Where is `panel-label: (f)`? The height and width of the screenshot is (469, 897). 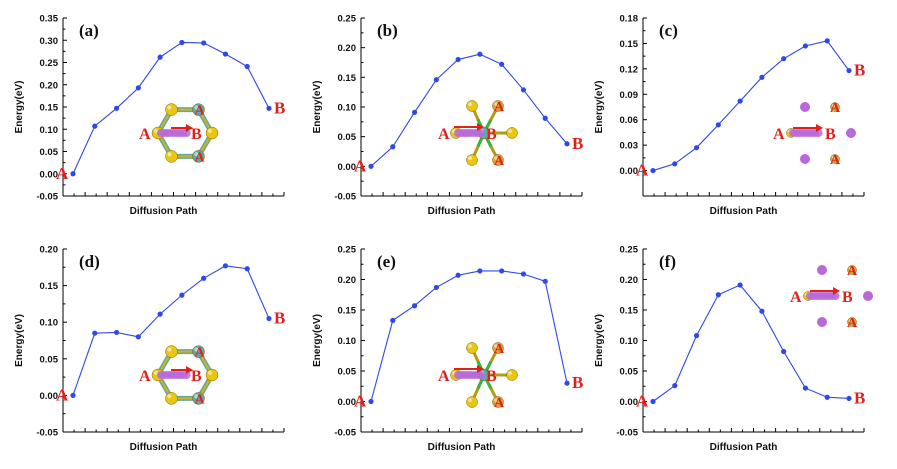 panel-label: (f) is located at coordinates (667, 261).